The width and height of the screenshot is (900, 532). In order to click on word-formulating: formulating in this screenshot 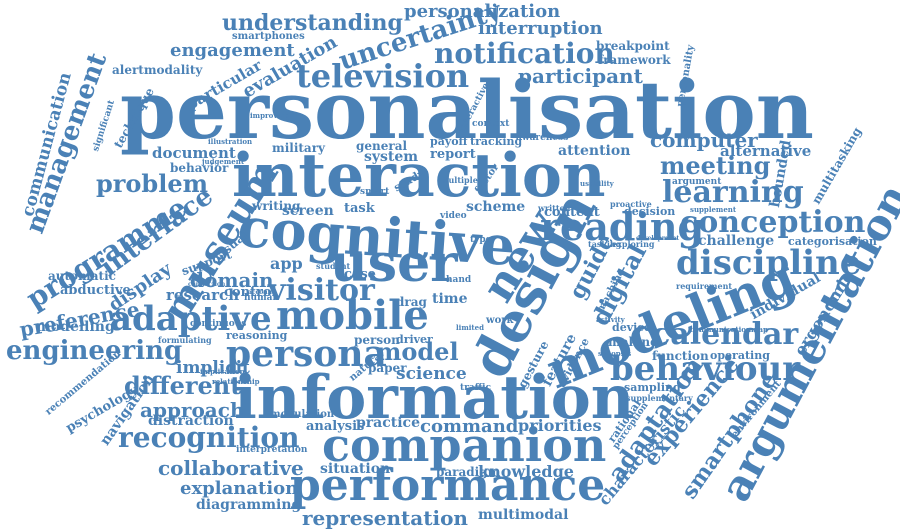, I will do `click(185, 340)`.